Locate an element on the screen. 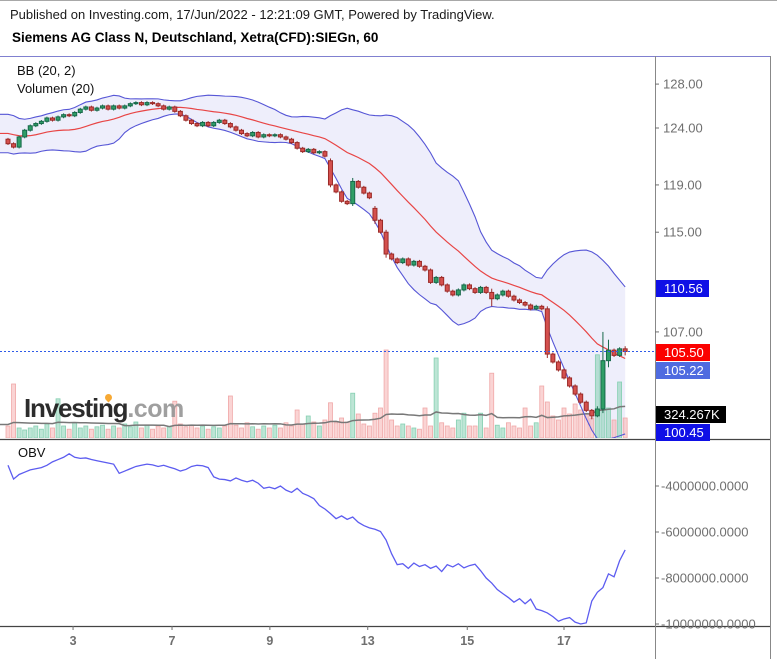 This screenshot has width=777, height=660. time-axis-scale-area is located at coordinates (327, 643).